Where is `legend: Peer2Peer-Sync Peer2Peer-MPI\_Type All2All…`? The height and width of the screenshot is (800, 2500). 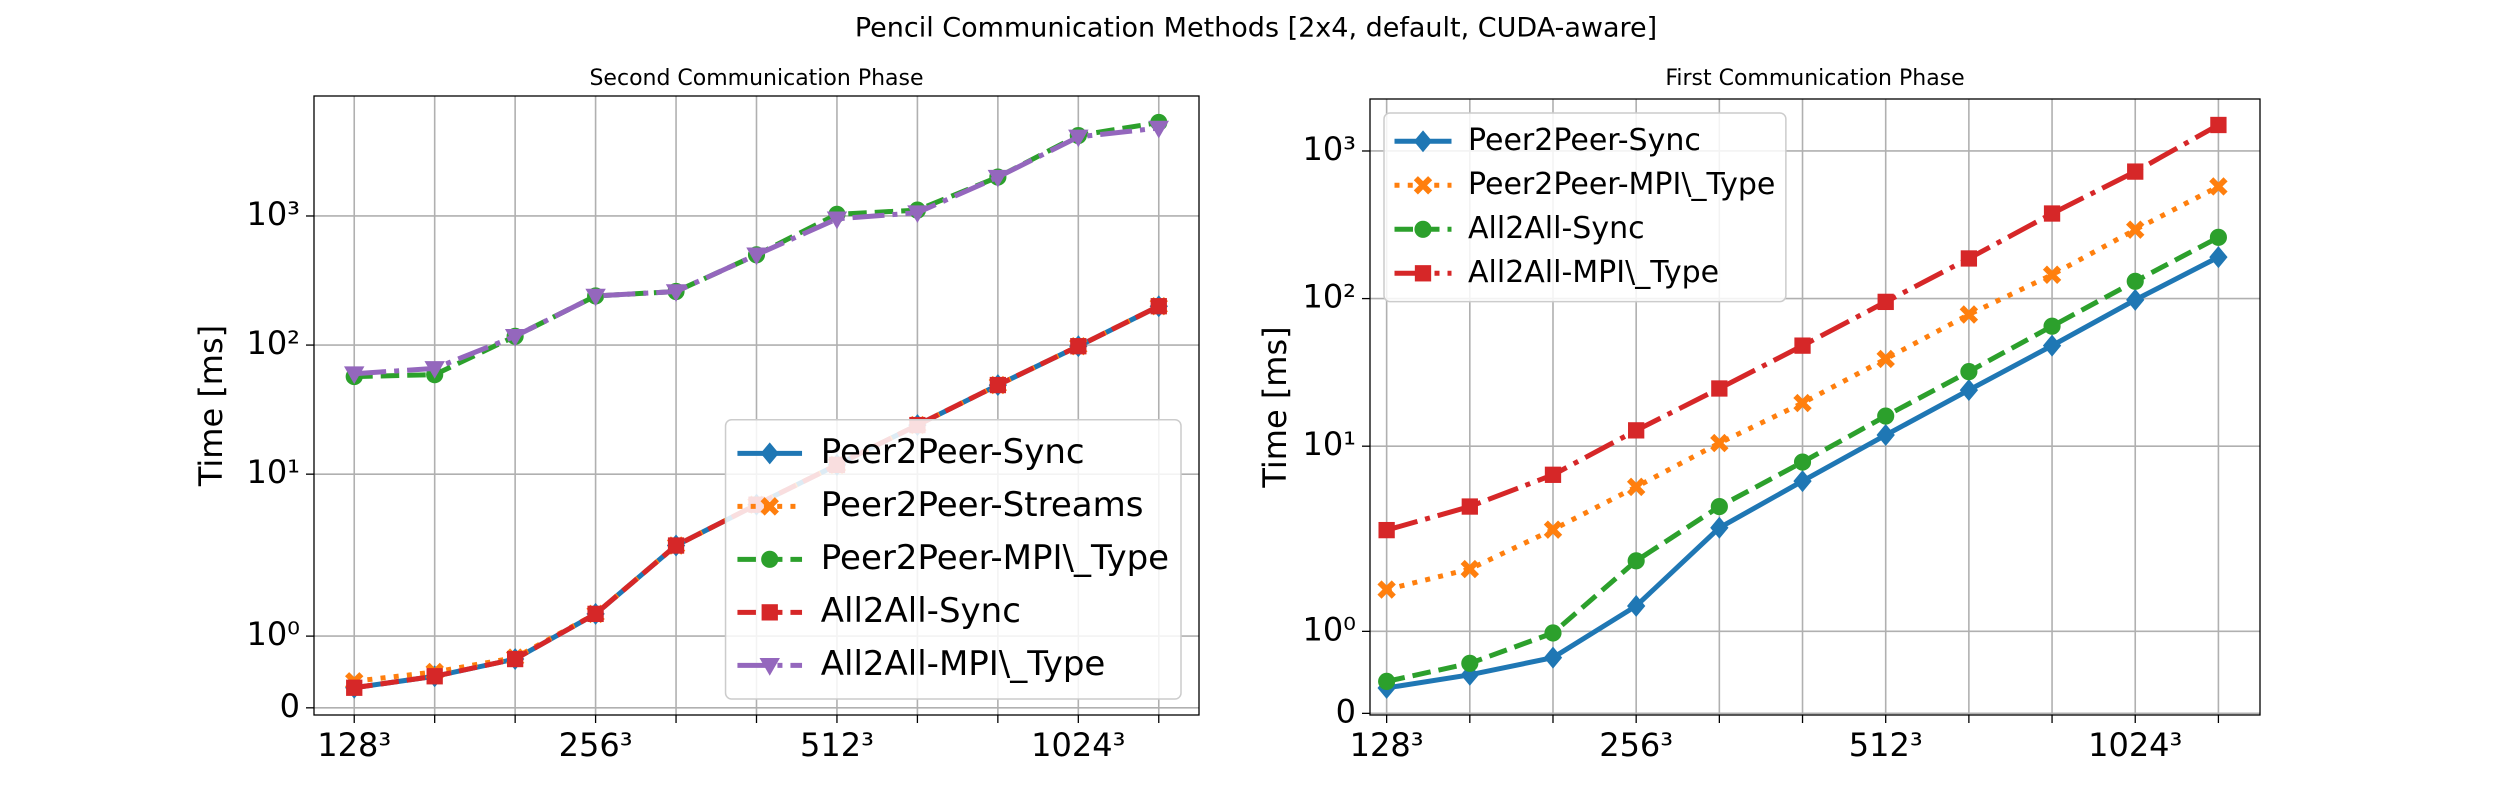 legend: Peer2Peer-Sync Peer2Peer-MPI\_Type All2All… is located at coordinates (1585, 207).